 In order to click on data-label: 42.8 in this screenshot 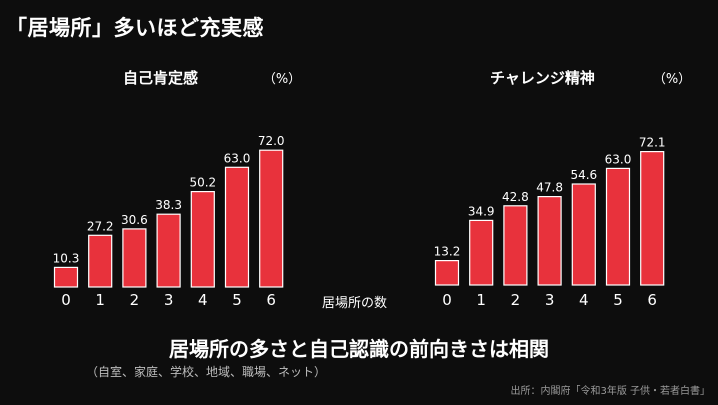, I will do `click(515, 197)`.